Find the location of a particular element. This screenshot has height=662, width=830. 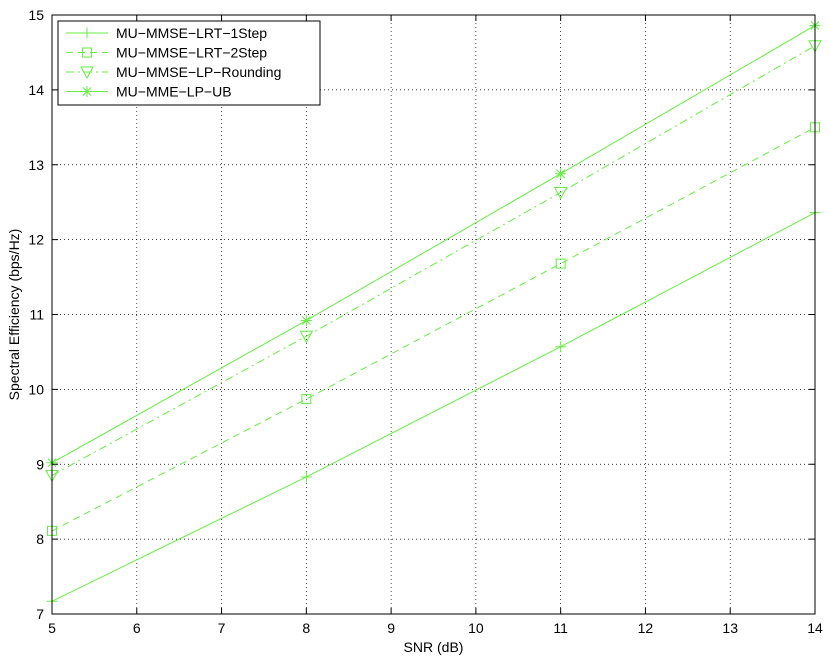

legend-entry: MU−MME−LP−UB is located at coordinates (149, 92).